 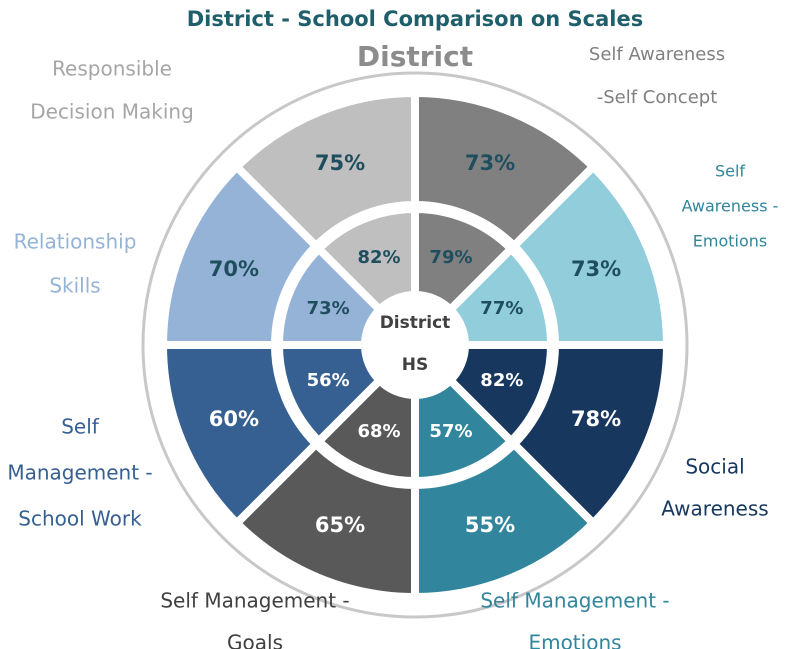 I want to click on data-label: 56%, so click(x=328, y=380).